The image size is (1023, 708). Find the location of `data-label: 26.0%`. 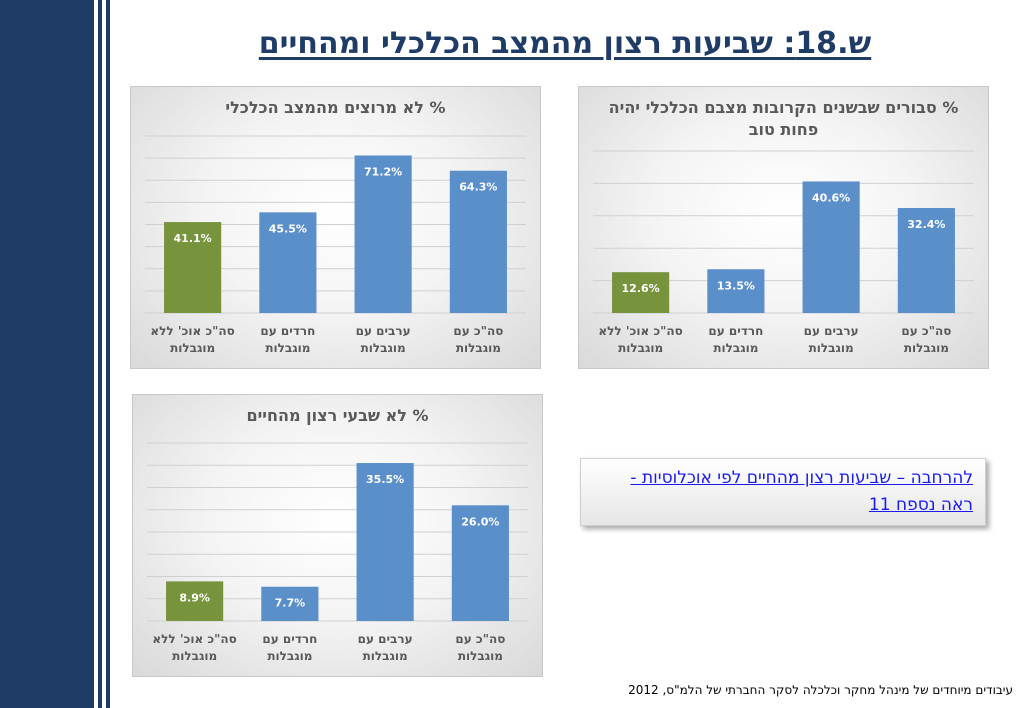

data-label: 26.0% is located at coordinates (480, 521).